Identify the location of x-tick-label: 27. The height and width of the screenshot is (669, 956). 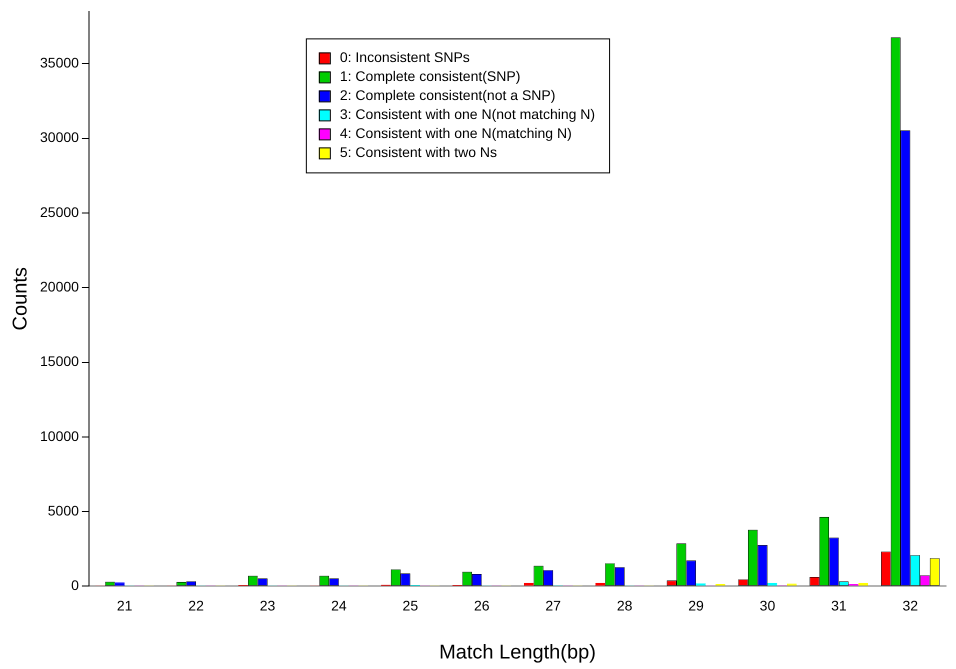
(553, 605).